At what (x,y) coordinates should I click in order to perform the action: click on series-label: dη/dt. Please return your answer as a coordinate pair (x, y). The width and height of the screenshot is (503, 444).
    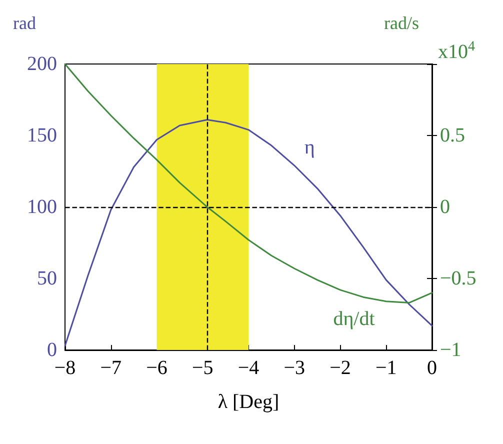
    Looking at the image, I should click on (354, 319).